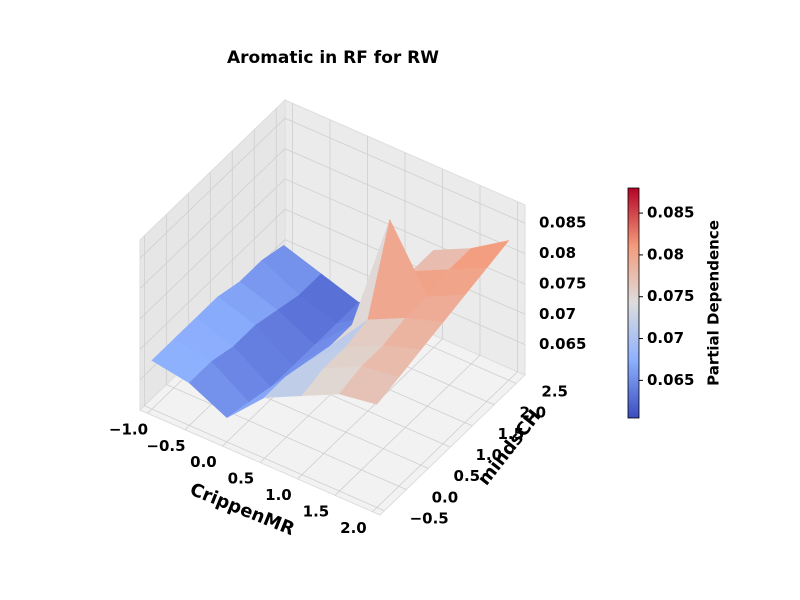  What do you see at coordinates (241, 479) in the screenshot?
I see `x-tick-label: 0.5` at bounding box center [241, 479].